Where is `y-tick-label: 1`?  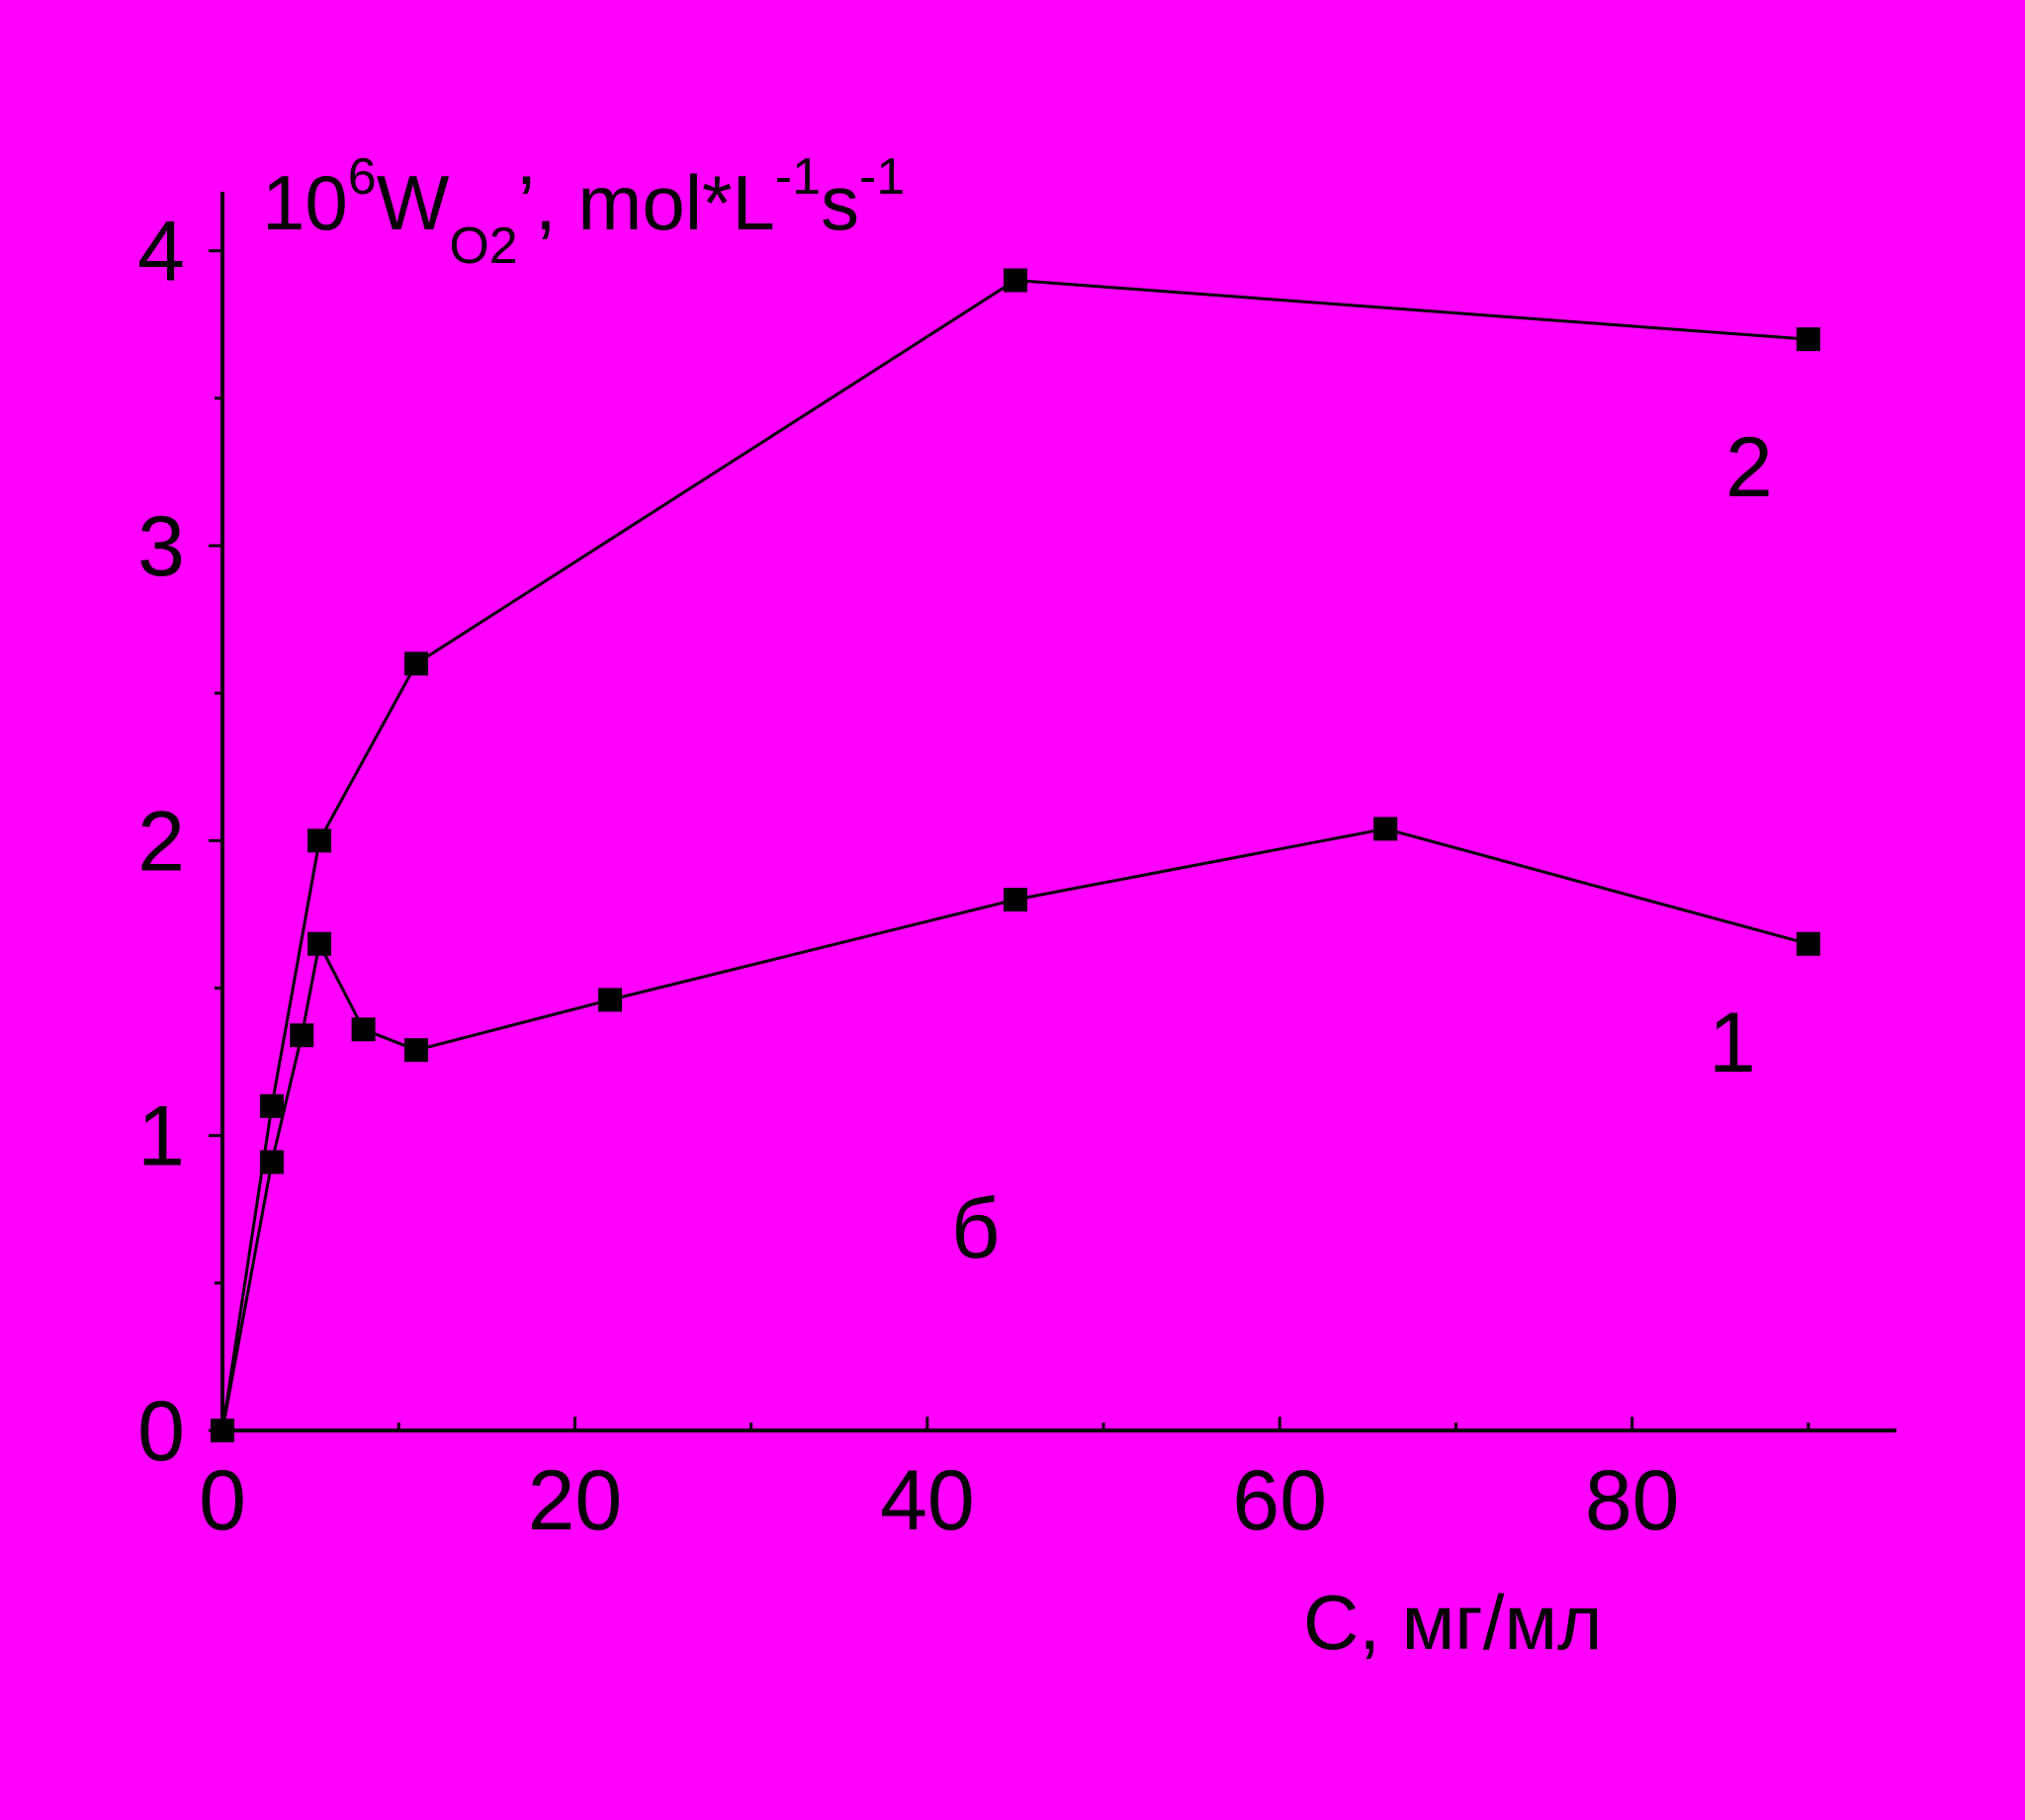 y-tick-label: 1 is located at coordinates (161, 1136).